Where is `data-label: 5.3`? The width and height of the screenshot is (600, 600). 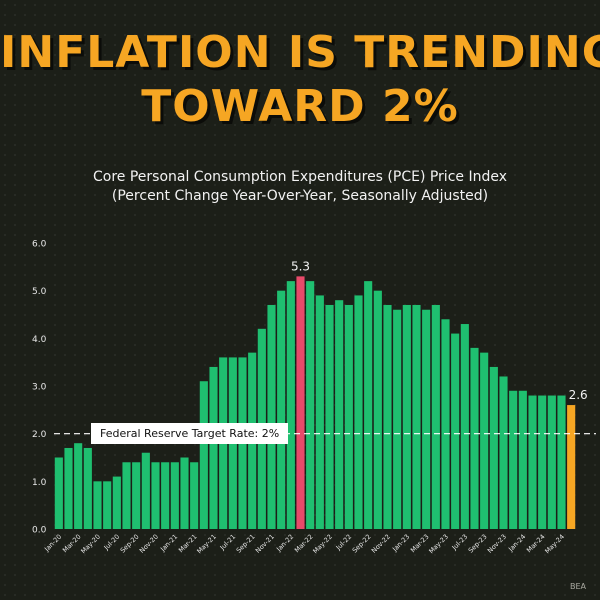
data-label: 5.3 is located at coordinates (300, 266).